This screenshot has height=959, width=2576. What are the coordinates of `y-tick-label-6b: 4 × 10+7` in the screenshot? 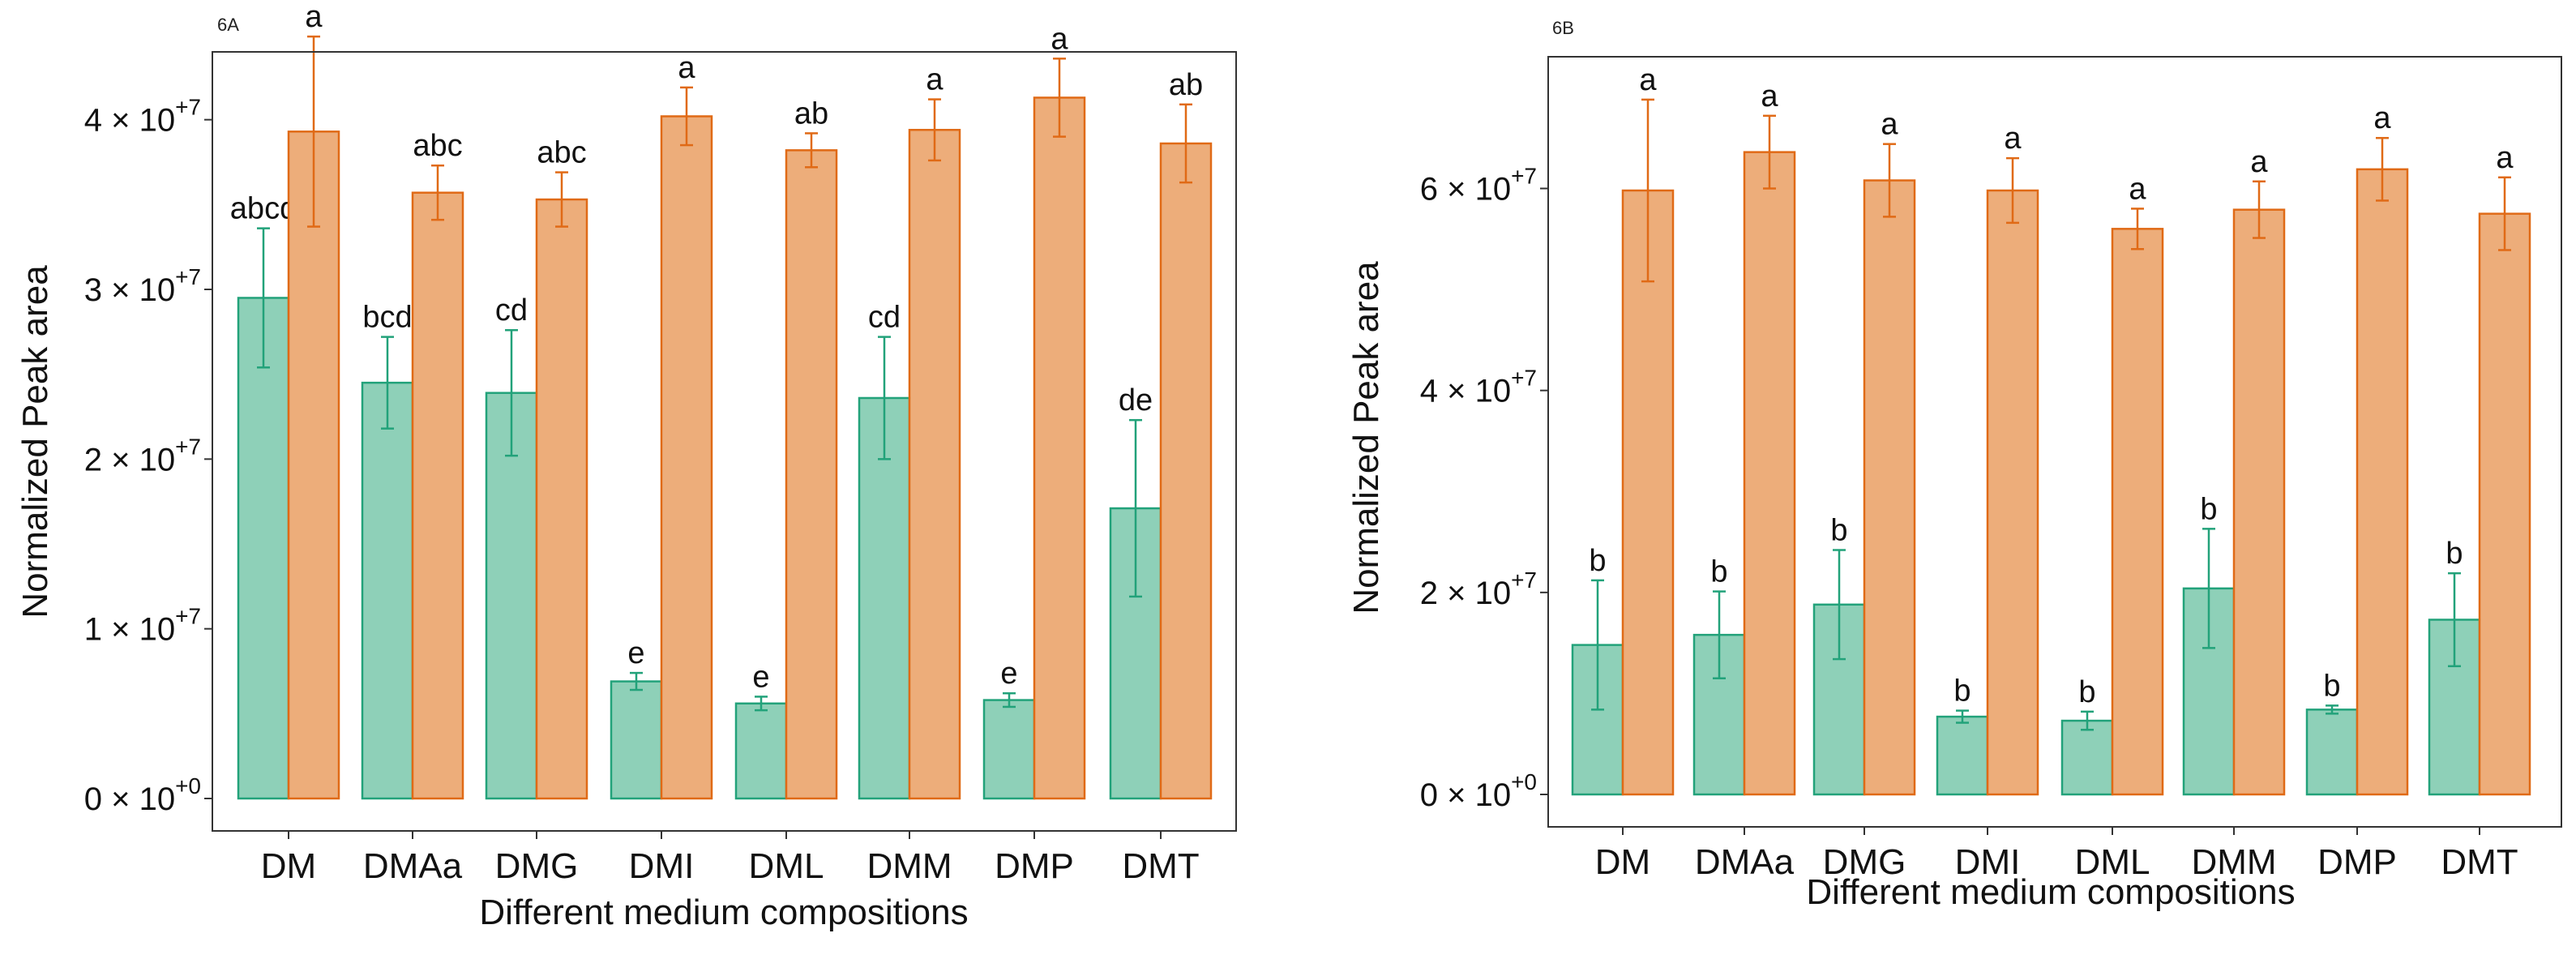 It's located at (1478, 387).